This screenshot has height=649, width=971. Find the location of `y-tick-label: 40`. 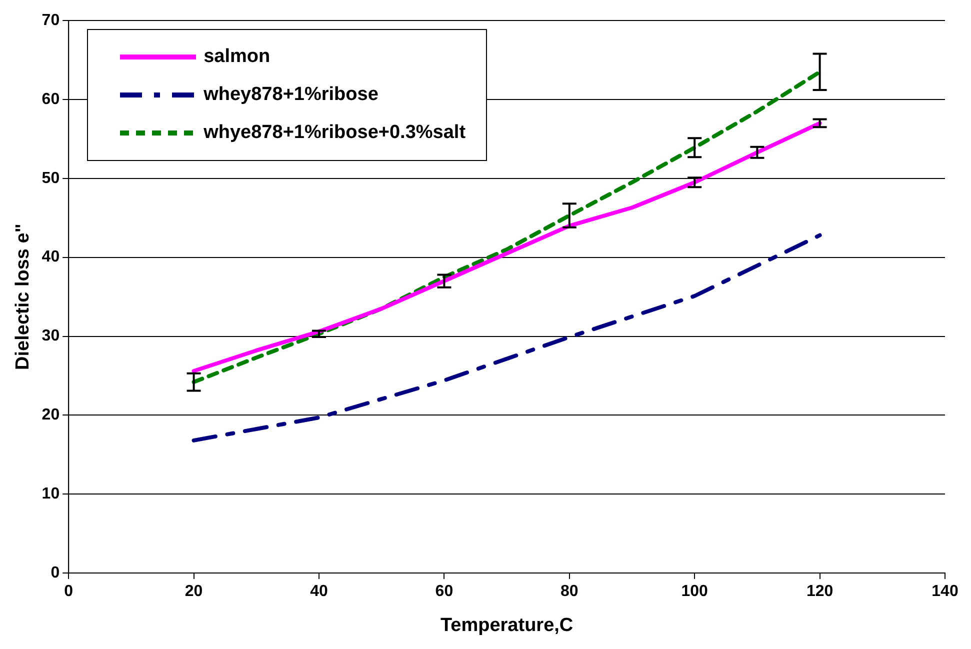

y-tick-label: 40 is located at coordinates (51, 257).